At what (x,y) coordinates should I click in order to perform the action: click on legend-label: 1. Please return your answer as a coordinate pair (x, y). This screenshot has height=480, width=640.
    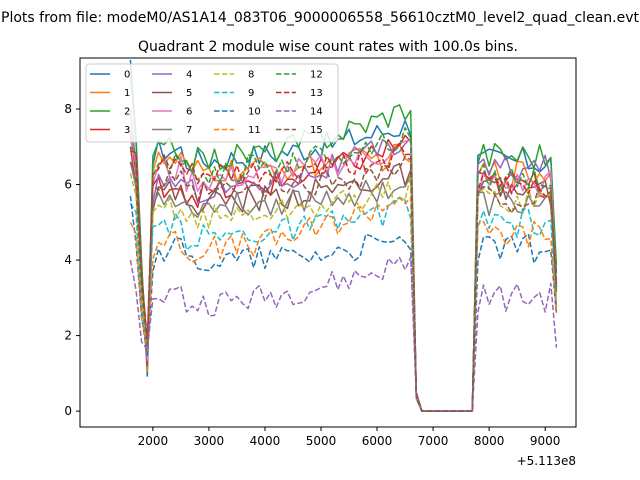
    Looking at the image, I should click on (127, 93).